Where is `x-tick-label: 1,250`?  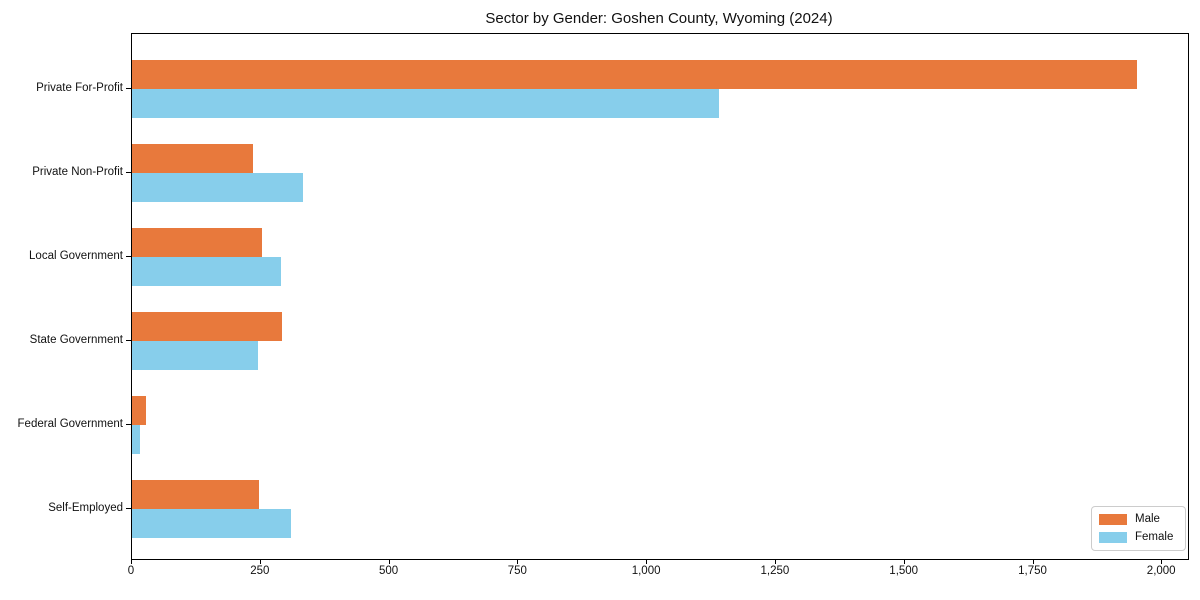 x-tick-label: 1,250 is located at coordinates (775, 571).